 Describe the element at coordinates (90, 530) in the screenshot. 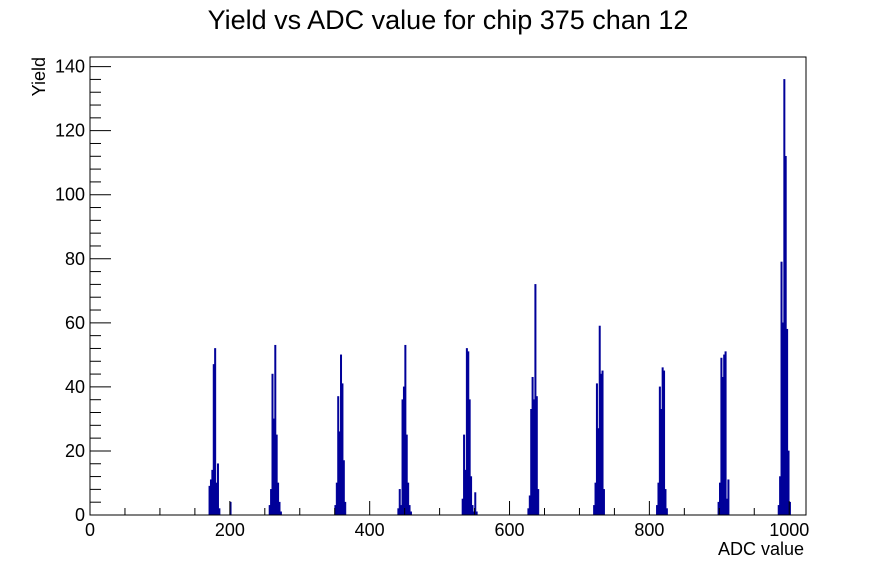

I see `x-tick-label: 0` at that location.